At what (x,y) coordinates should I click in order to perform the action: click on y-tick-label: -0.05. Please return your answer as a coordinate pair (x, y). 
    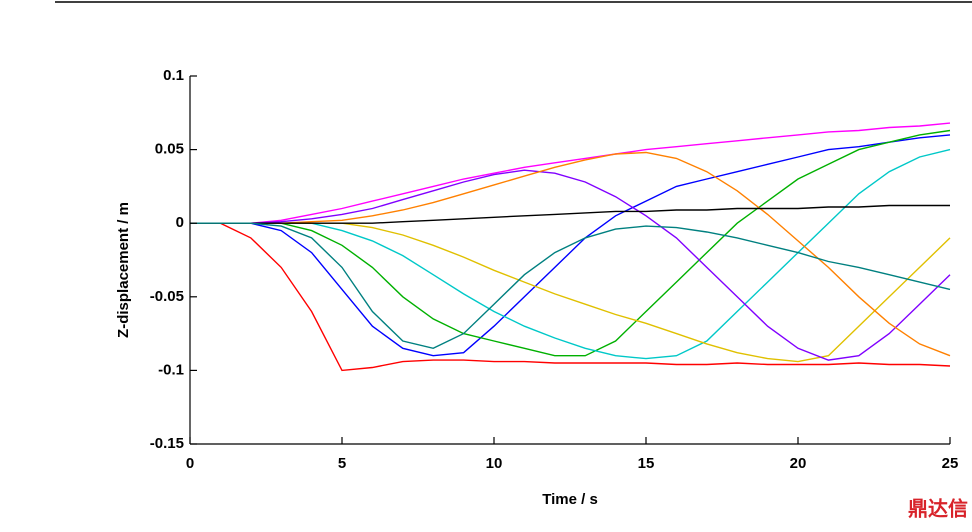
    Looking at the image, I should click on (167, 296).